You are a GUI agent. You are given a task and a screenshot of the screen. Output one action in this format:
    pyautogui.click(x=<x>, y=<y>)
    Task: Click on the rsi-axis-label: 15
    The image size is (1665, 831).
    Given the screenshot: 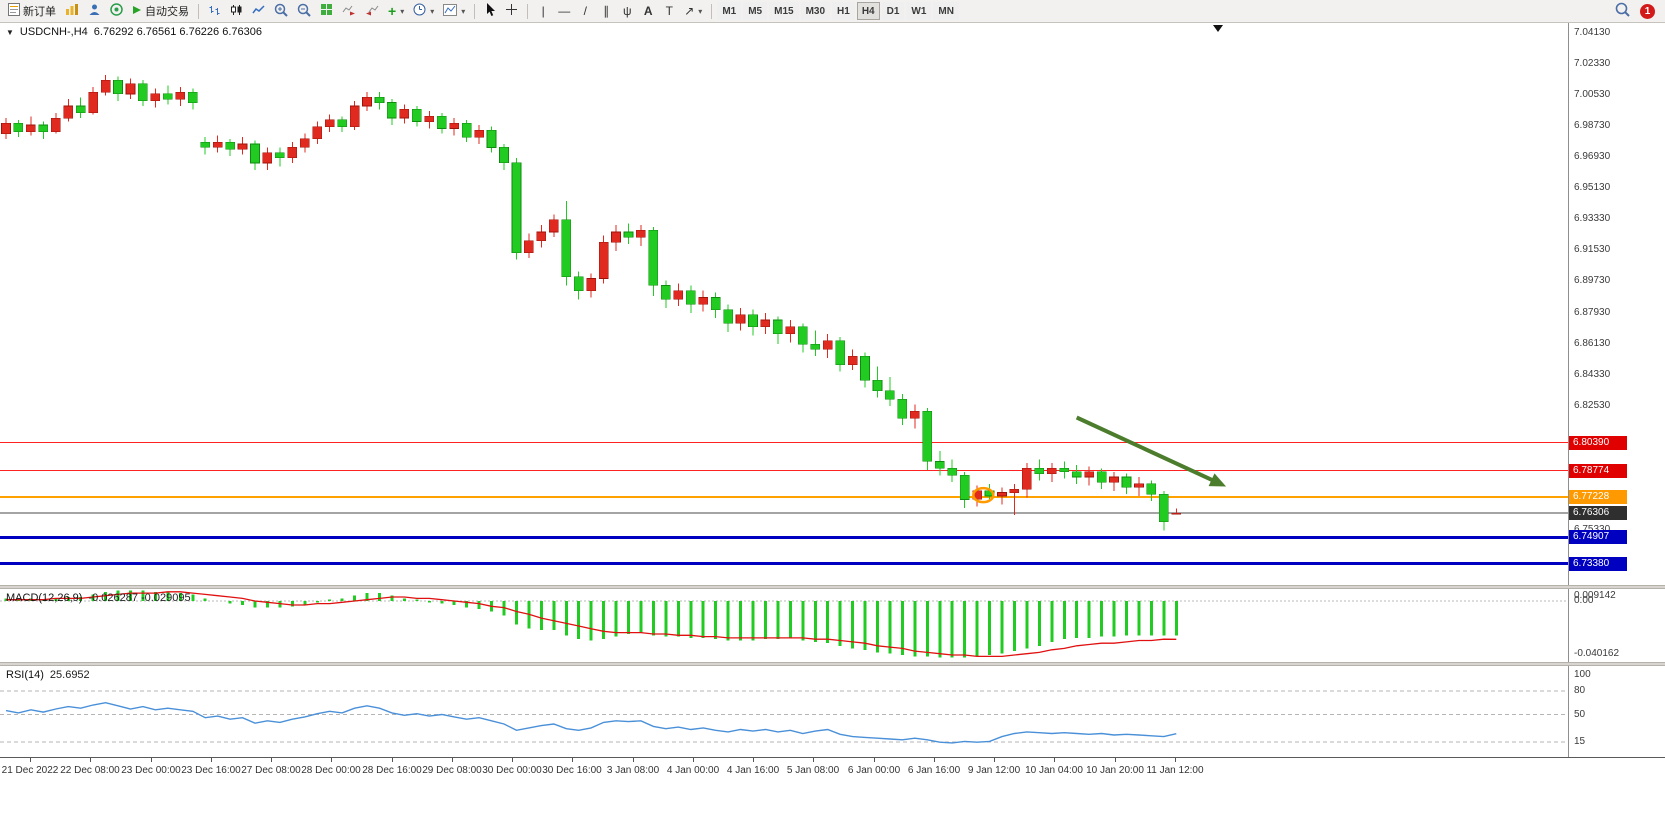 What is the action you would take?
    pyautogui.click(x=1580, y=741)
    